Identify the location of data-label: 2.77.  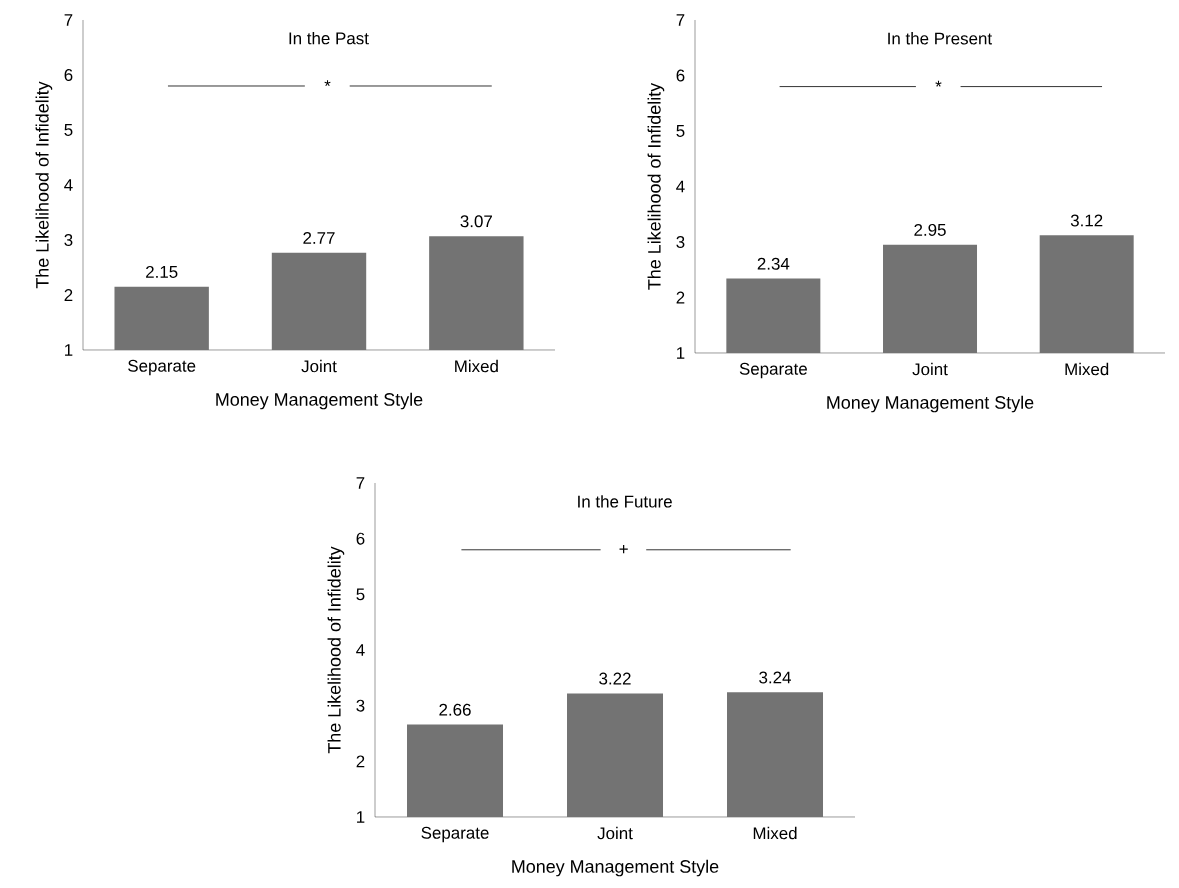
(319, 237).